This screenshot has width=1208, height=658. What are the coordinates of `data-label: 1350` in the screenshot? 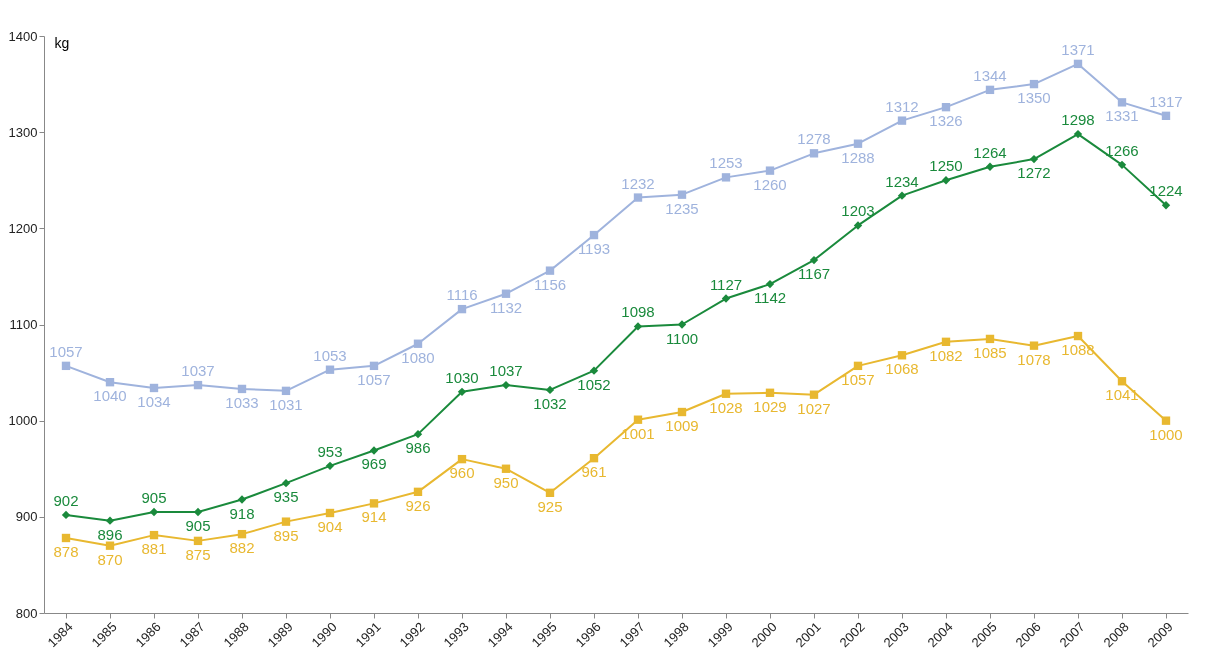 It's located at (1034, 98).